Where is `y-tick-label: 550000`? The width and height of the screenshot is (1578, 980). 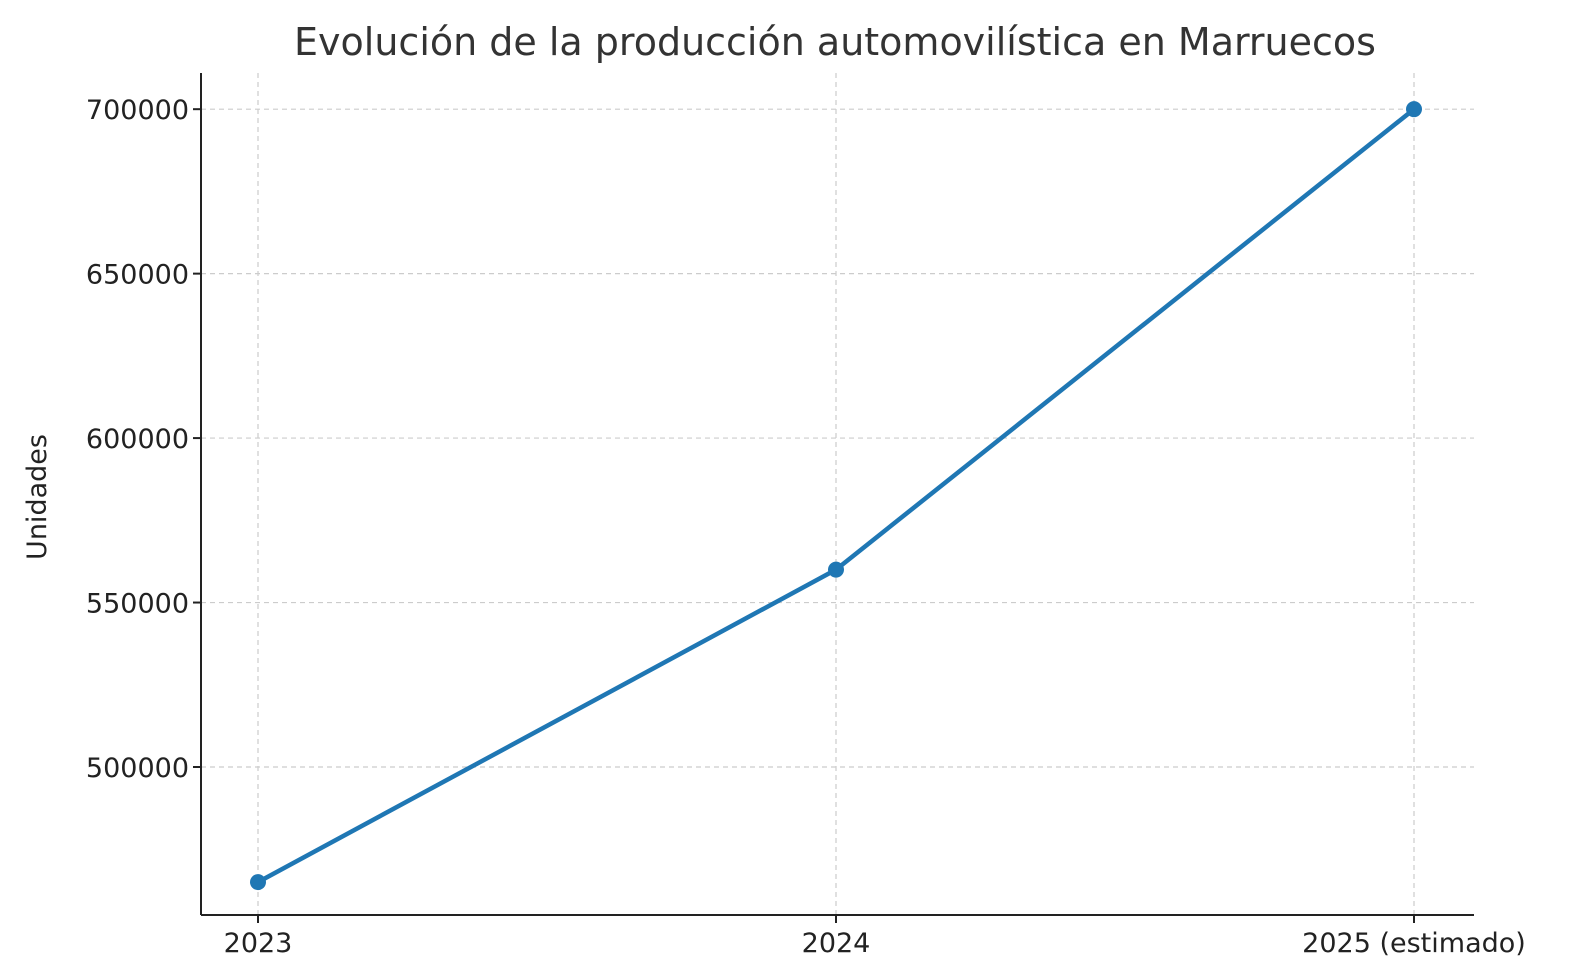 y-tick-label: 550000 is located at coordinates (137, 604).